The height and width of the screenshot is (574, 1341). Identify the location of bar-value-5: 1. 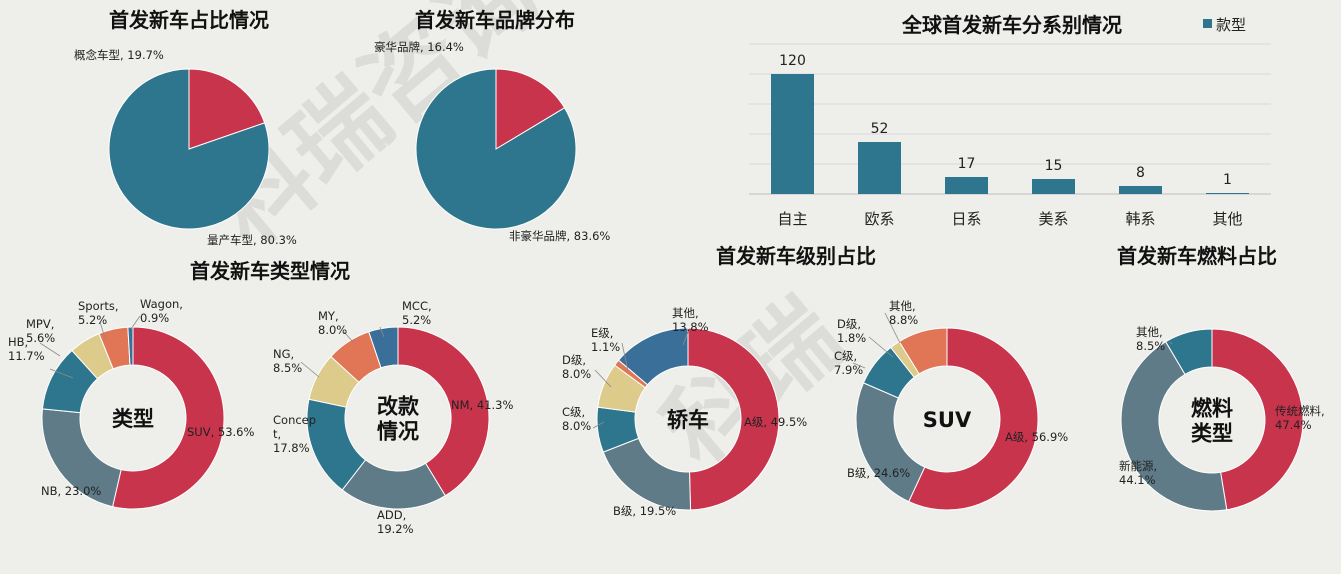
(1227, 180).